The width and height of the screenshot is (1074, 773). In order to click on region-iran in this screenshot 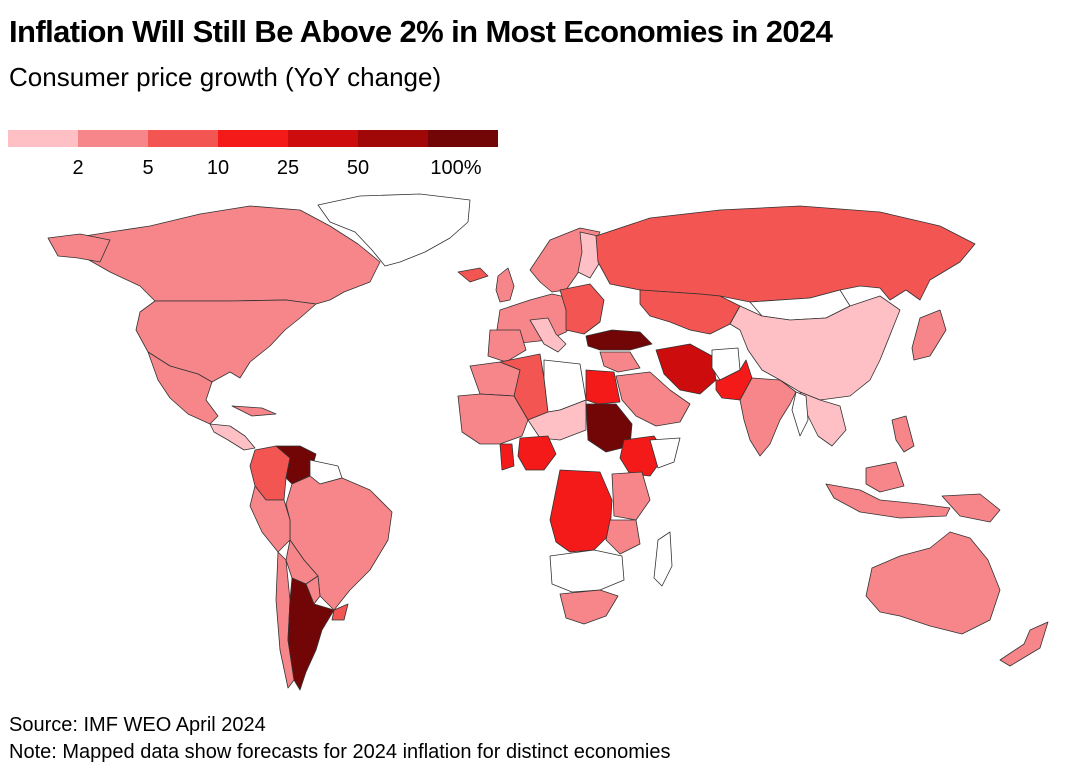, I will do `click(686, 369)`.